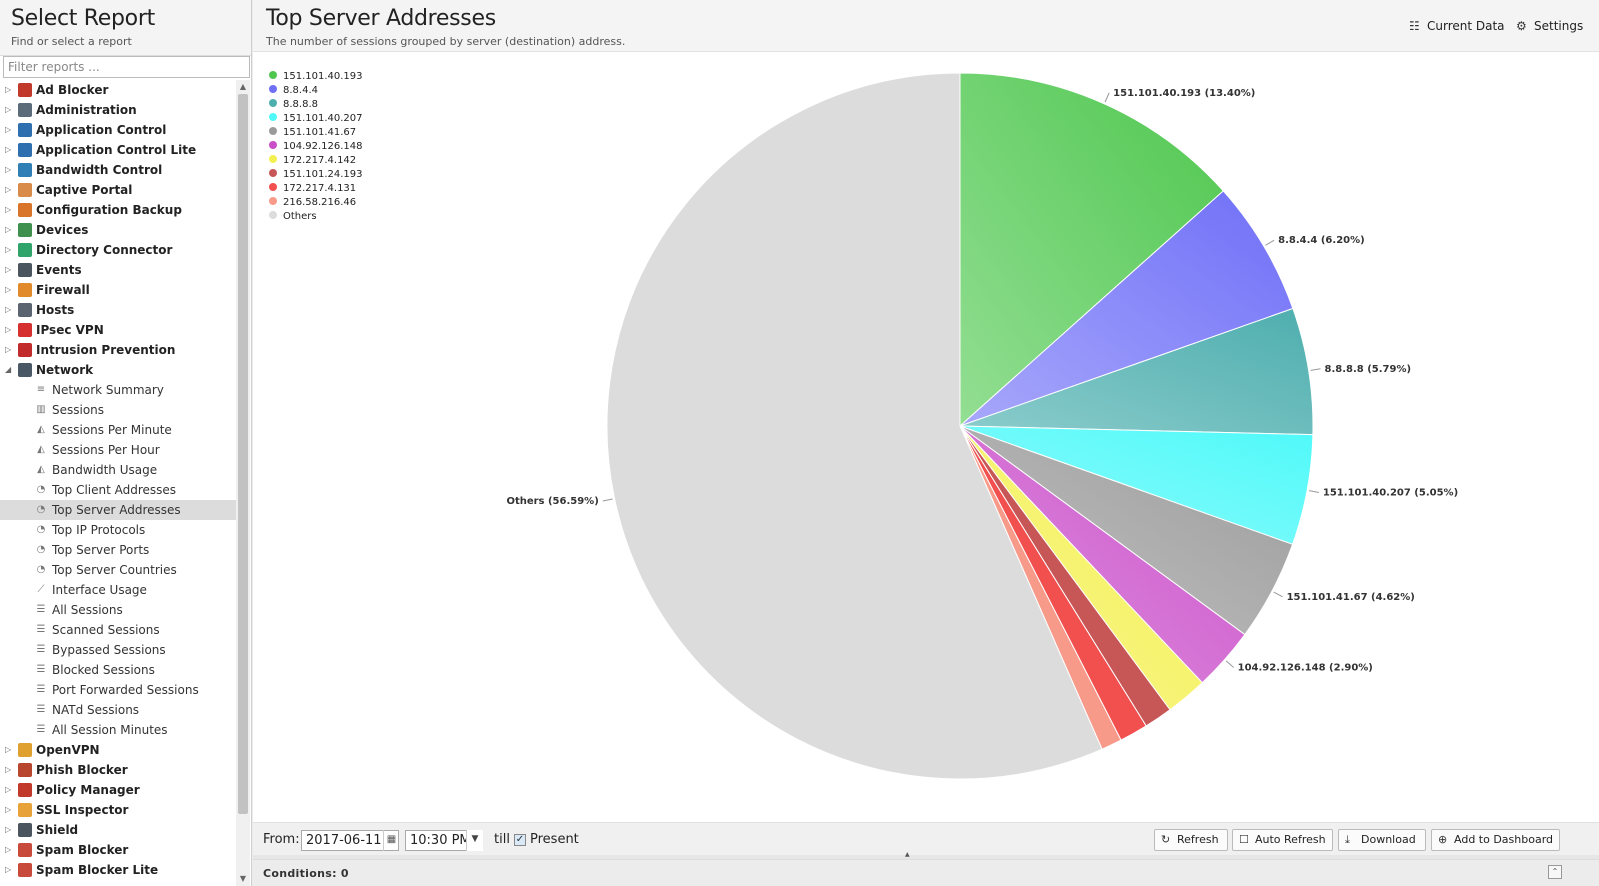 The image size is (1599, 886). I want to click on panel-splitter: ▲, so click(926, 855).